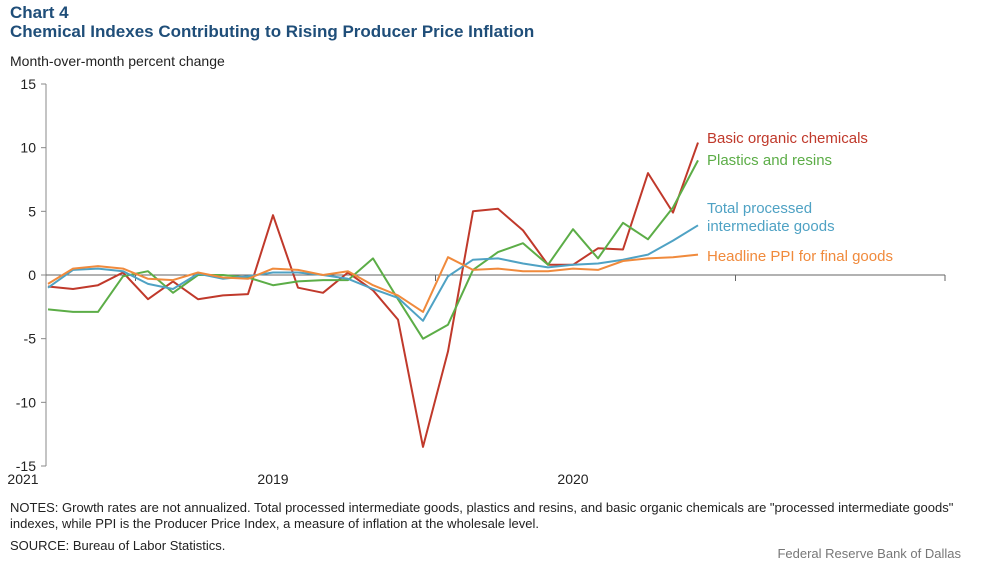  Describe the element at coordinates (373, 283) in the screenshot. I see `series-line-headline-ppi-for-final-goods` at that location.